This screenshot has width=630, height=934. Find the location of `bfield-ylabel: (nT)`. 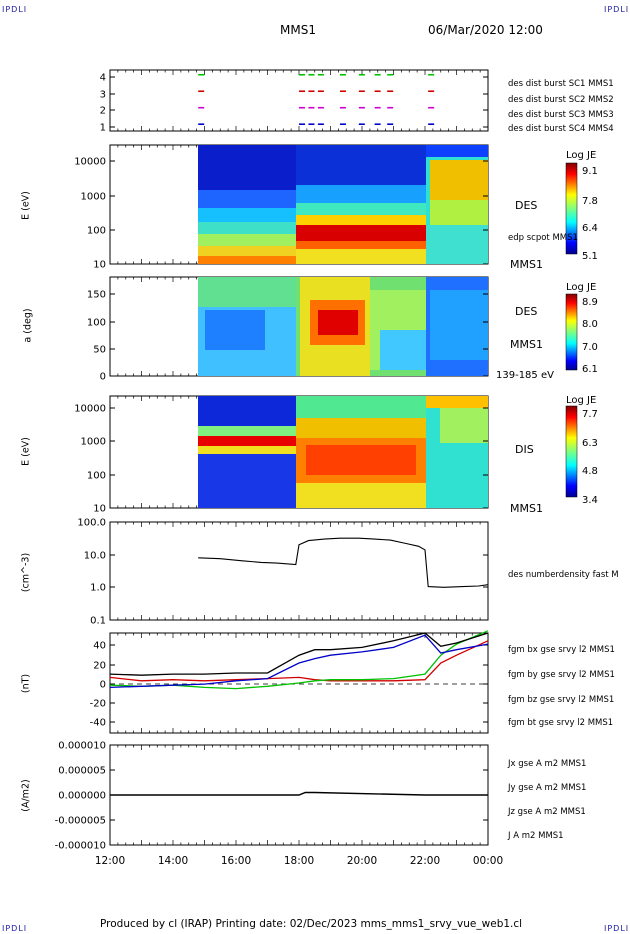

bfield-ylabel: (nT) is located at coordinates (26, 683).